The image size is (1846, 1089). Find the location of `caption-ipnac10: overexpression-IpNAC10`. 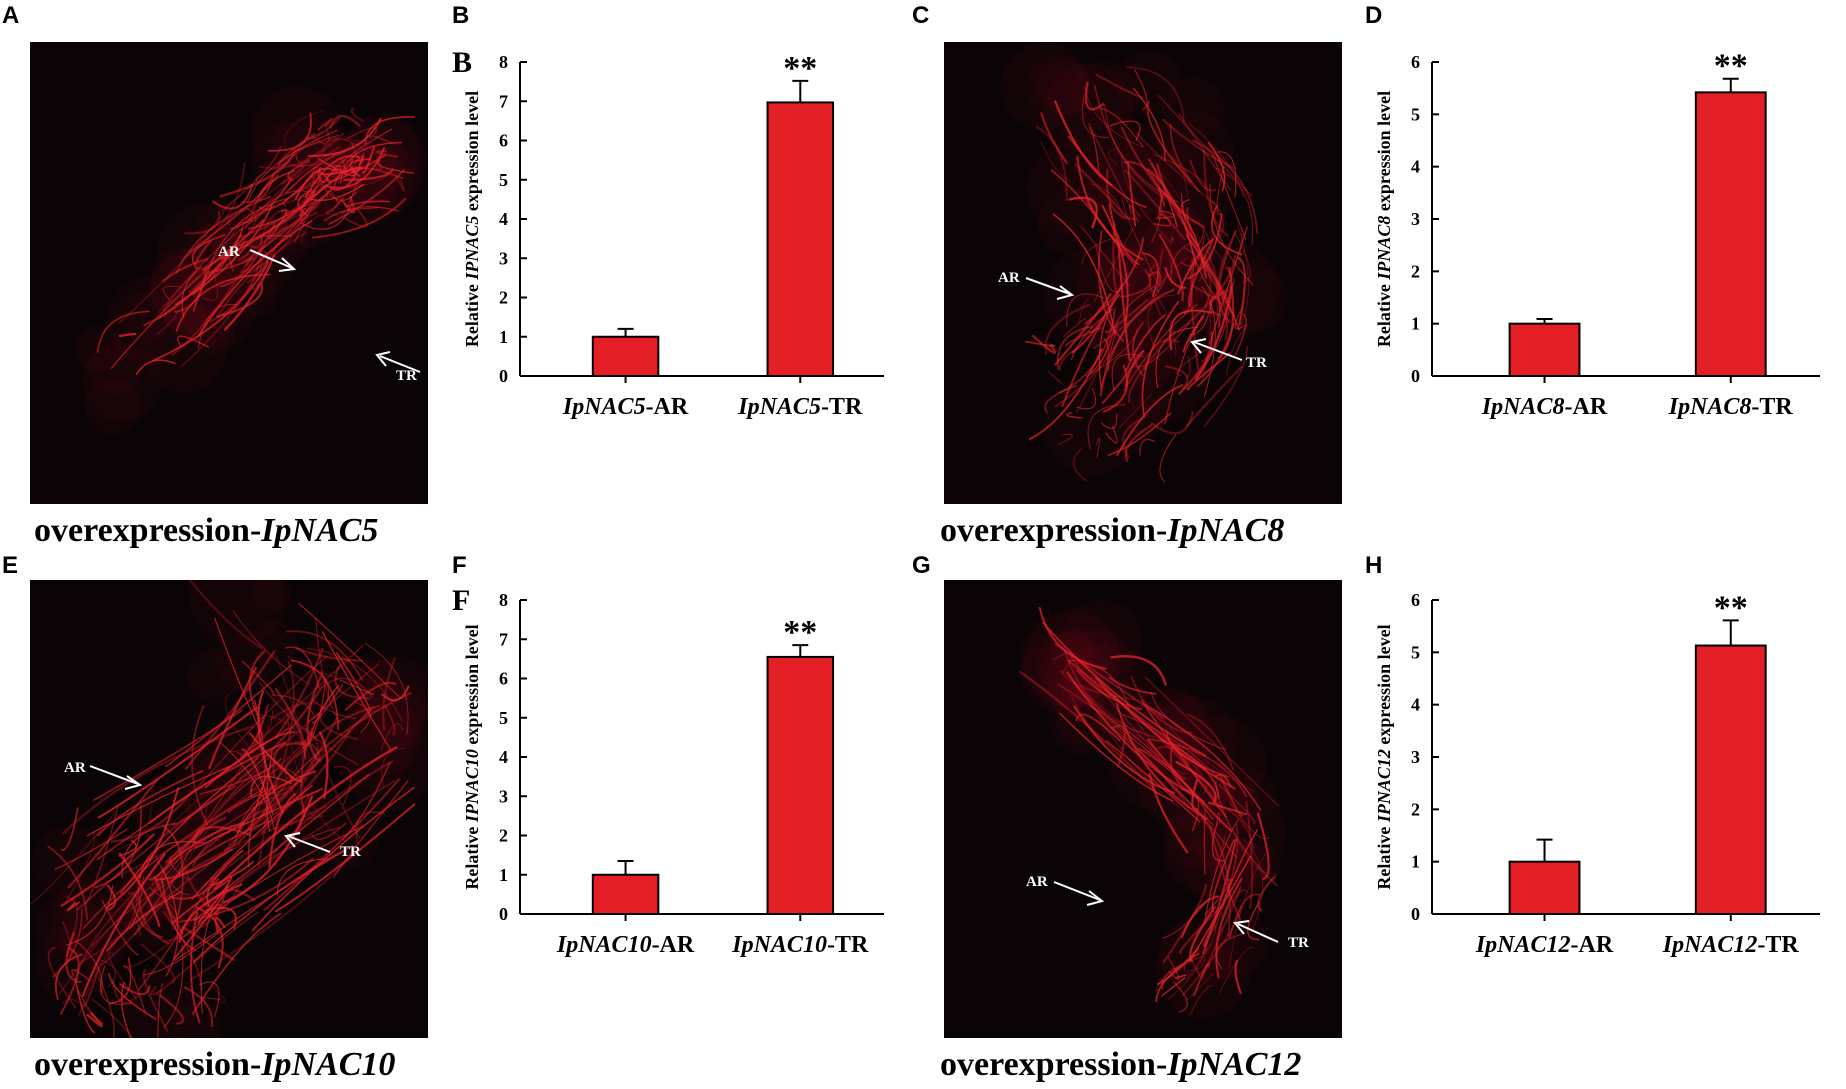

caption-ipnac10: overexpression-IpNAC10 is located at coordinates (215, 1064).